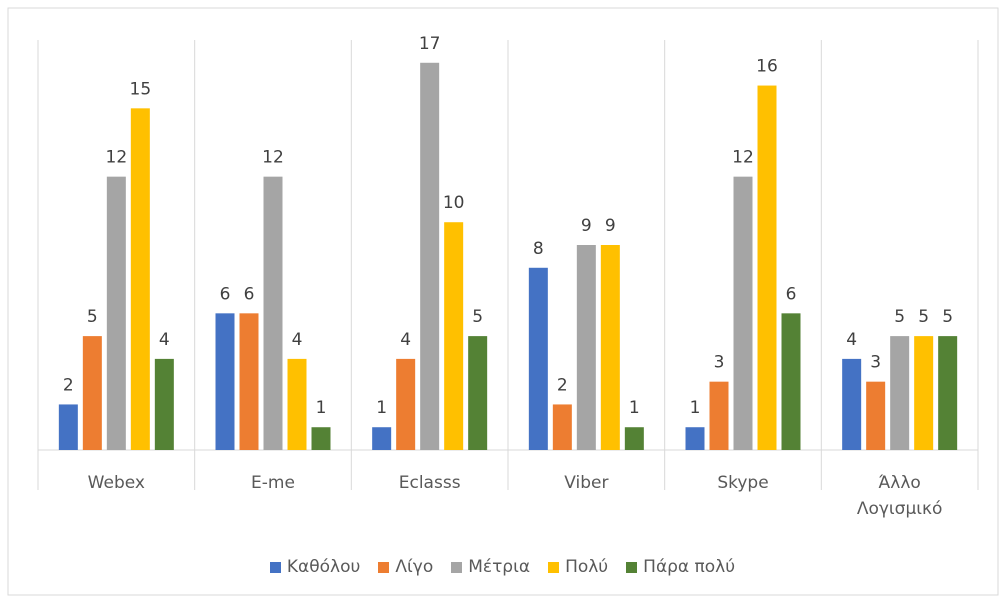 This screenshot has width=1005, height=603. I want to click on data-label: 10, so click(454, 203).